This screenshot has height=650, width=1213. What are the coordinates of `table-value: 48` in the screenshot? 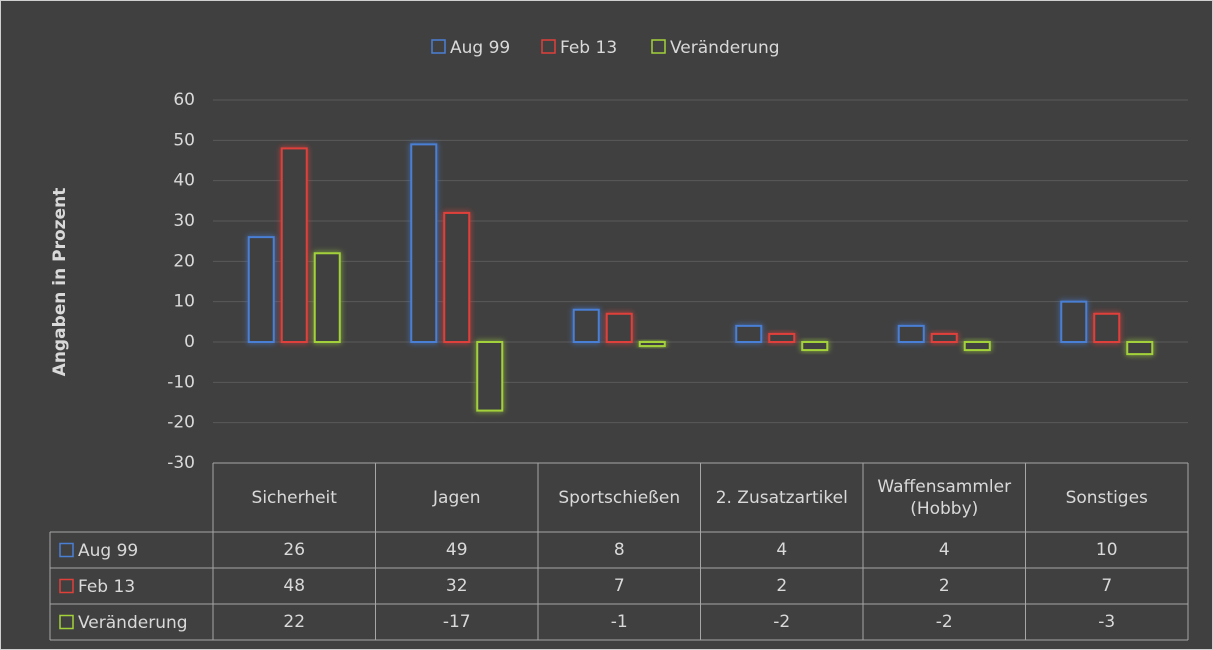 It's located at (294, 586).